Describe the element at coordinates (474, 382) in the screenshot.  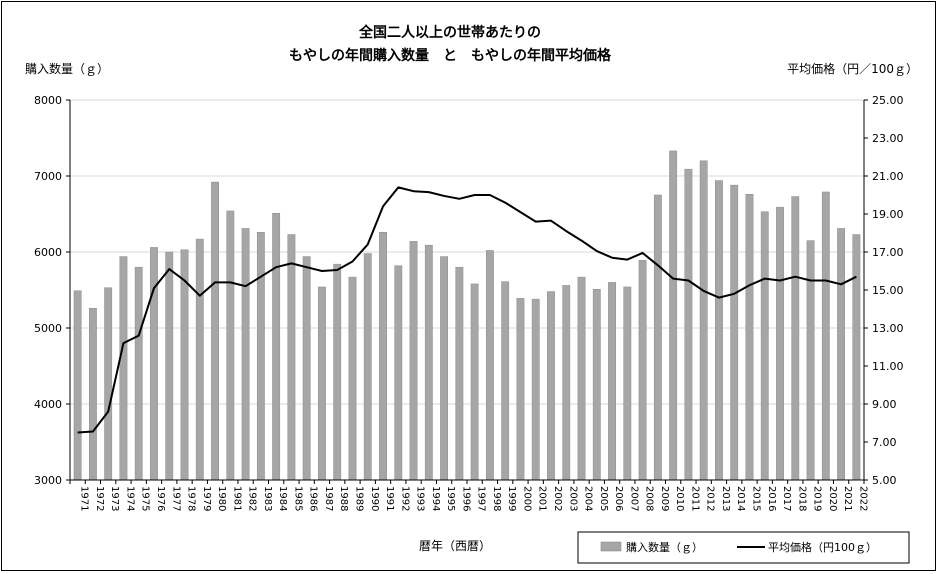
I see `bar-1997` at that location.